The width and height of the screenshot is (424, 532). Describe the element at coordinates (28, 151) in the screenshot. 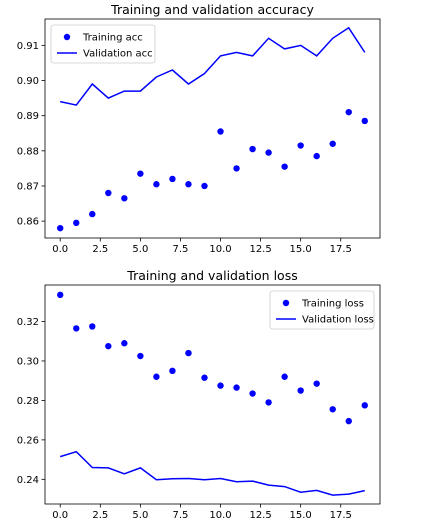

I see `y-tick-label: 0.88` at that location.